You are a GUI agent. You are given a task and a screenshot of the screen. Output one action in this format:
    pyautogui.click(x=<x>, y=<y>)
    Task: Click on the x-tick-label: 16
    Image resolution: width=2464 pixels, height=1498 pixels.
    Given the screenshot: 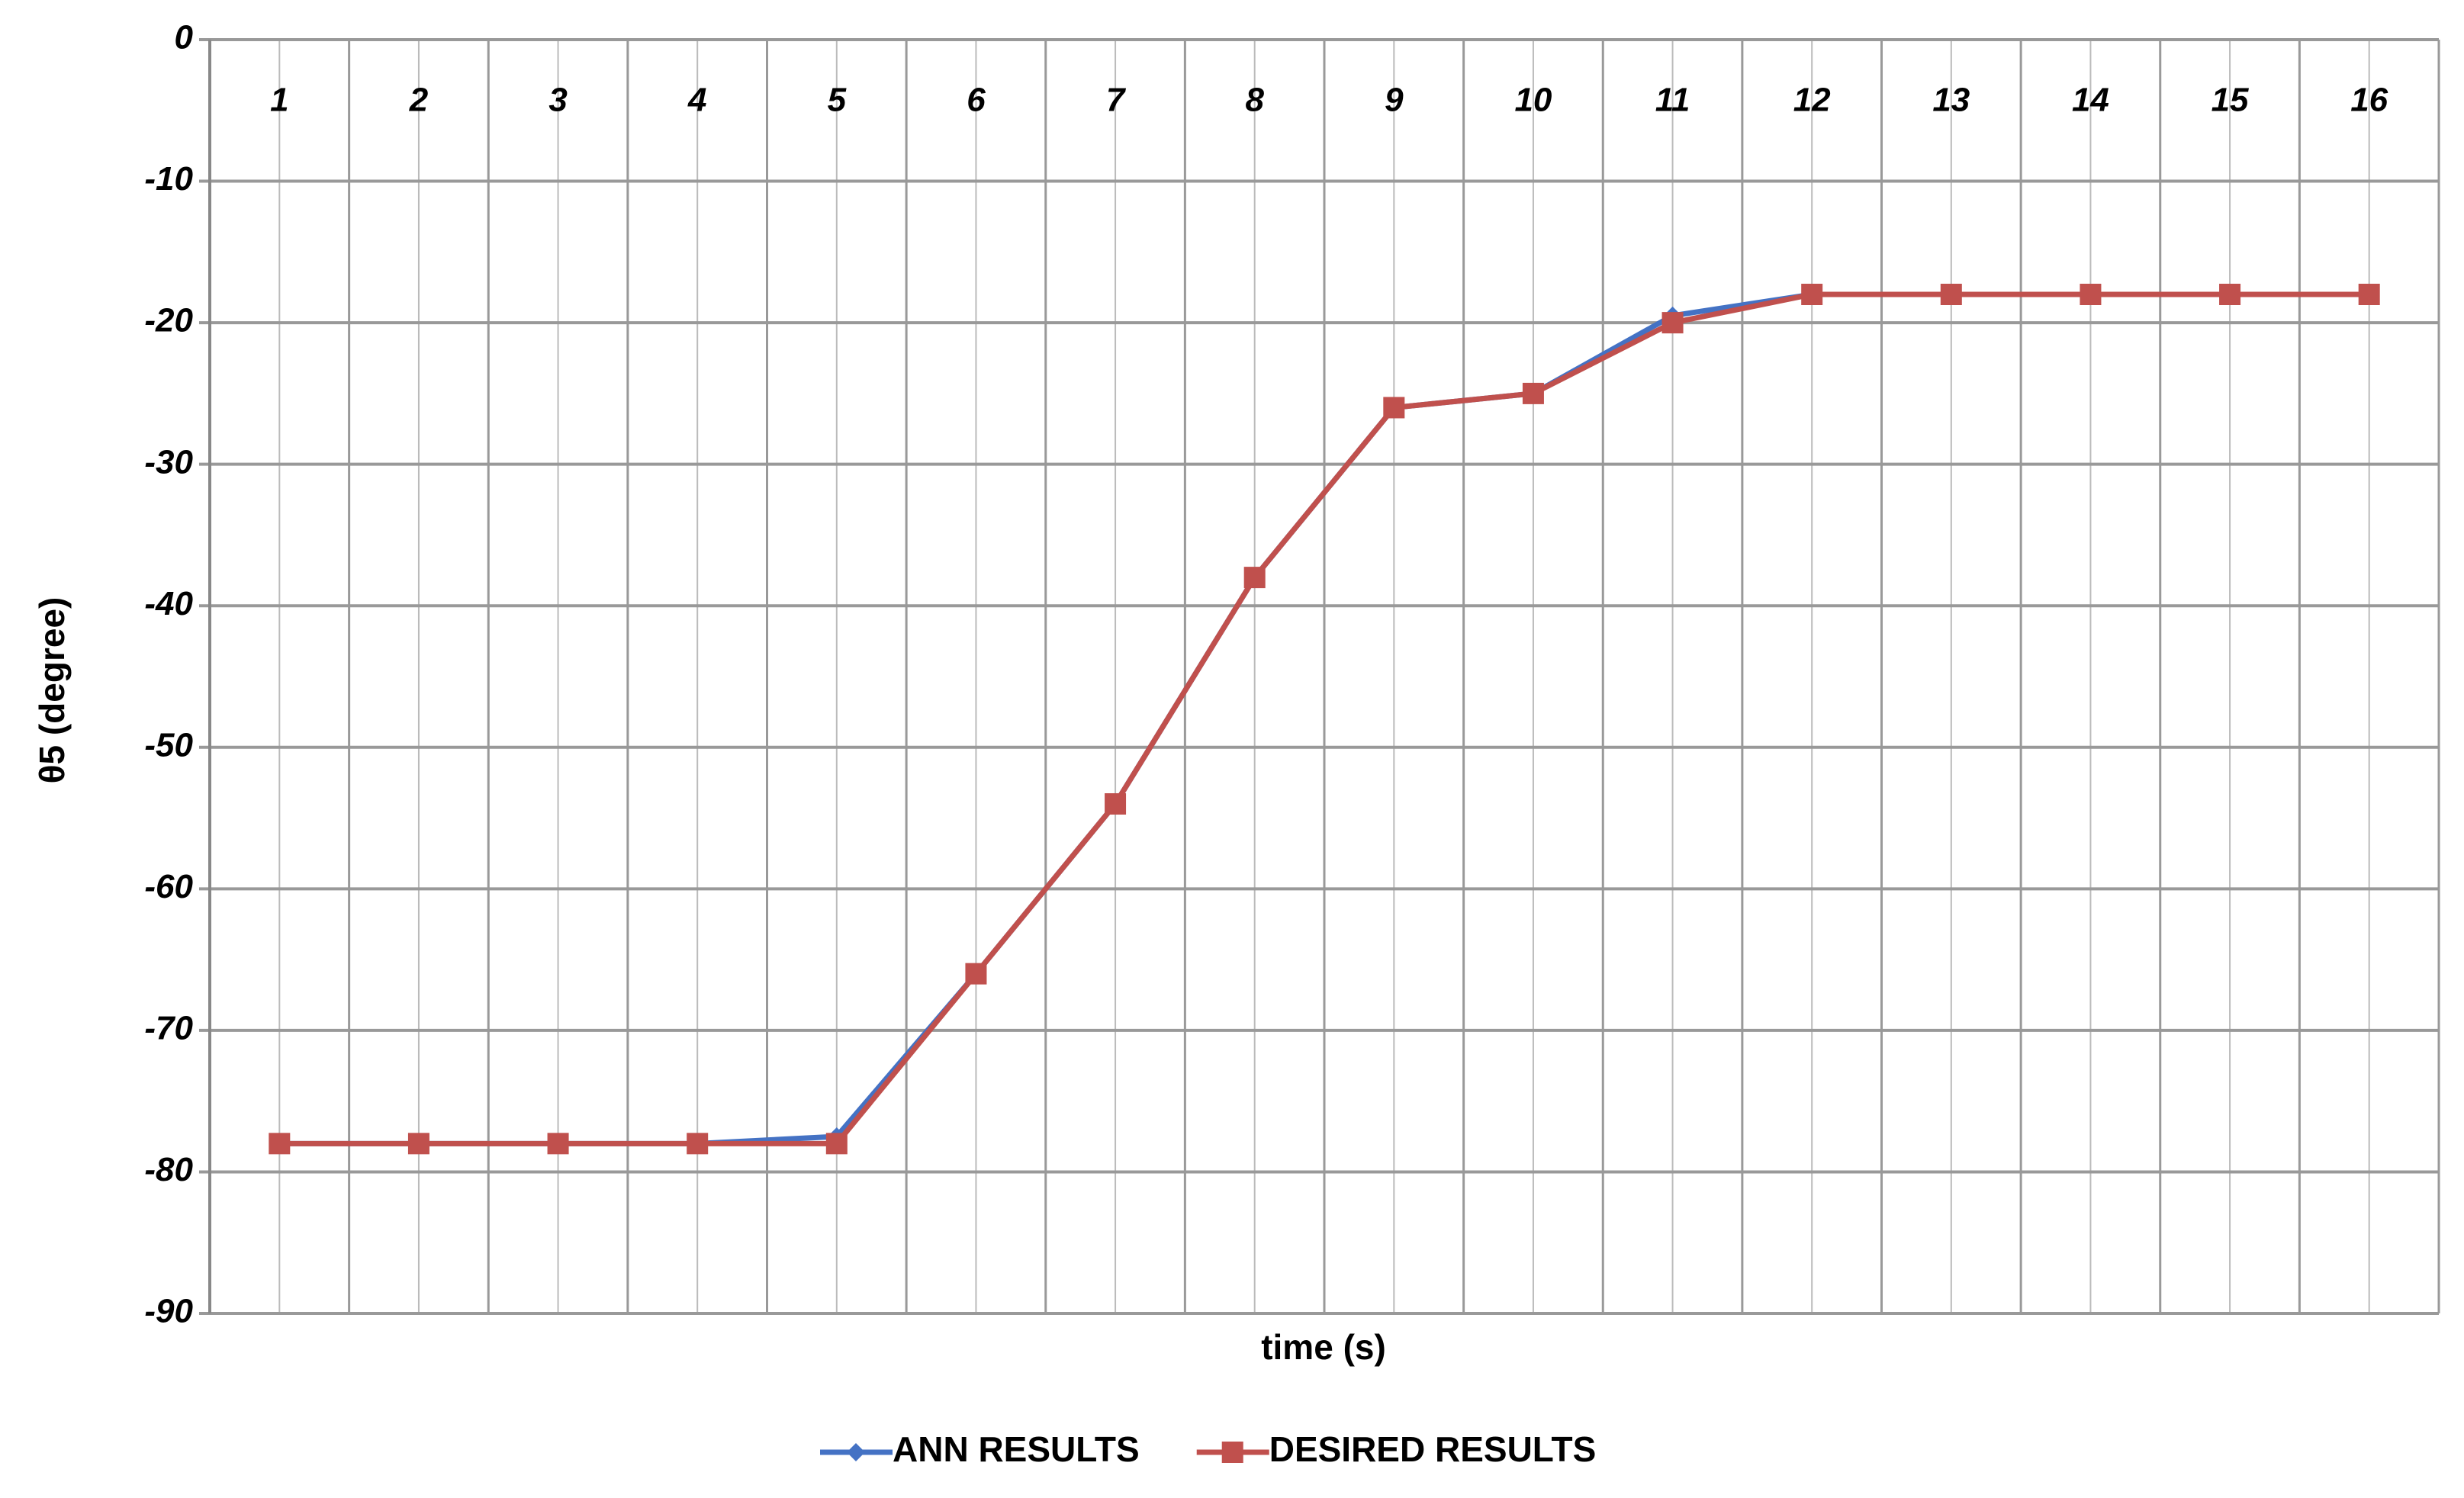 What is the action you would take?
    pyautogui.click(x=2369, y=100)
    